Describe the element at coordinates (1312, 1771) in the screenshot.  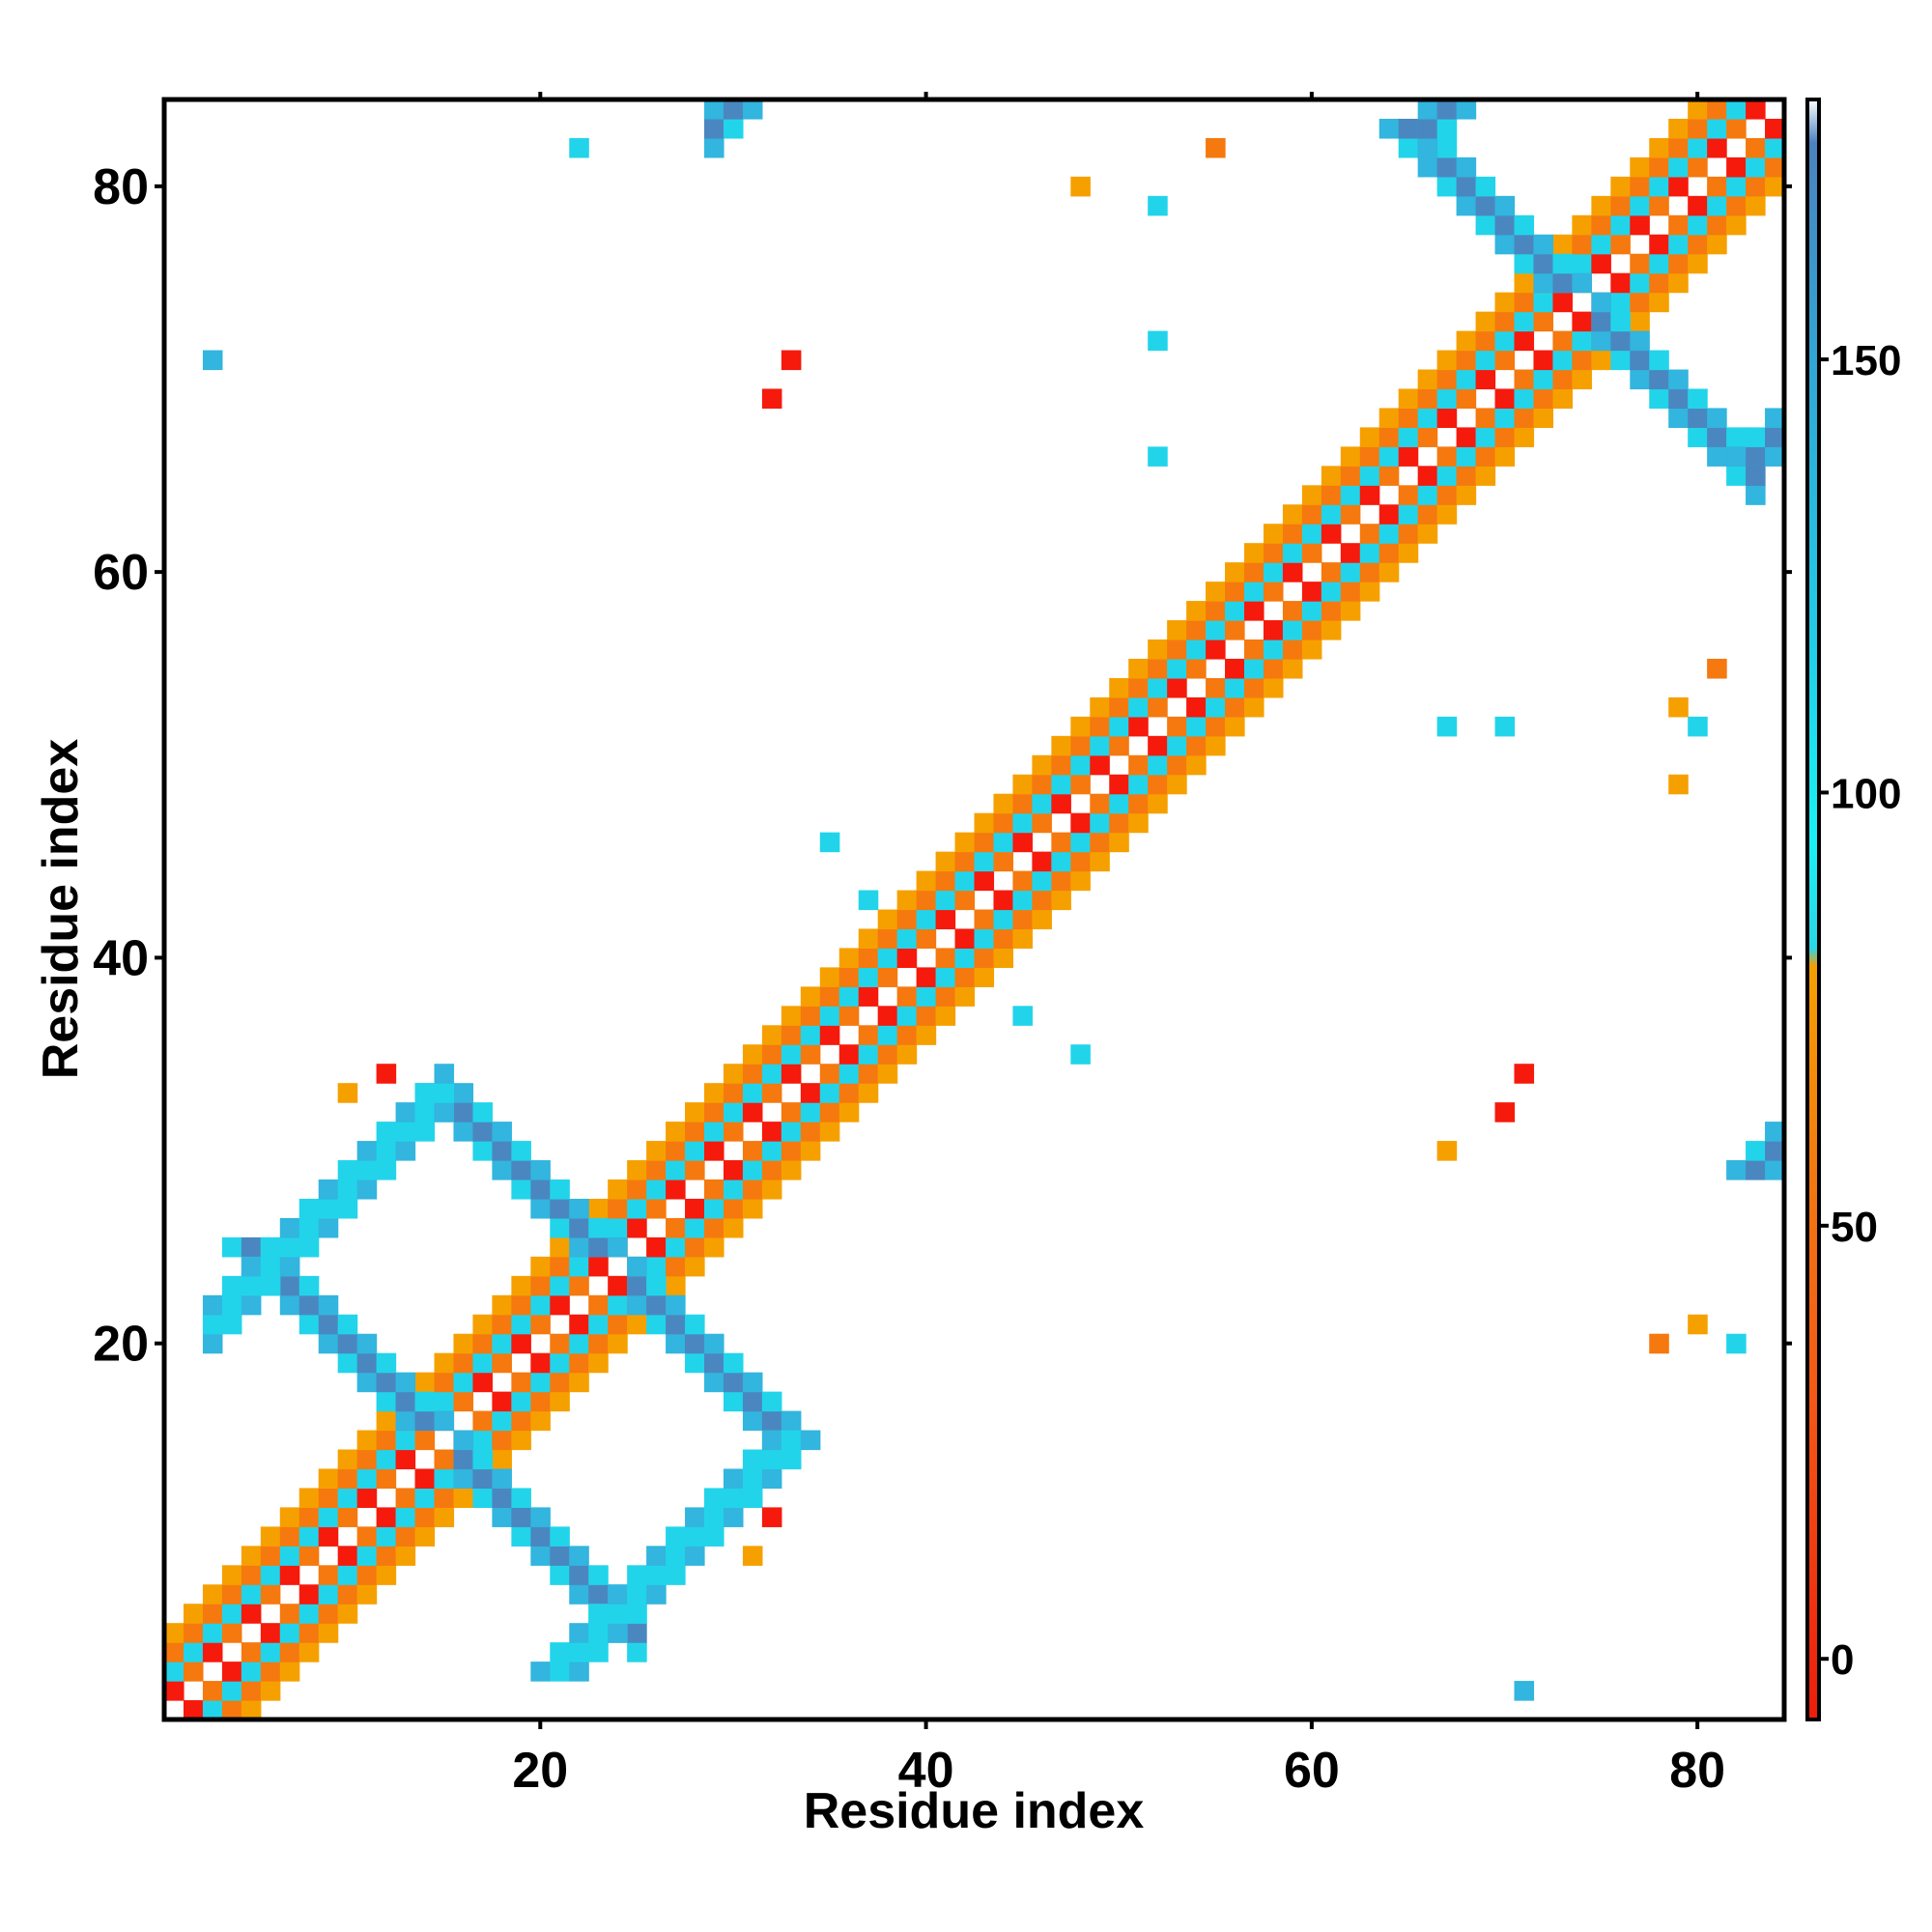
I see `x-tick-label: 60` at that location.